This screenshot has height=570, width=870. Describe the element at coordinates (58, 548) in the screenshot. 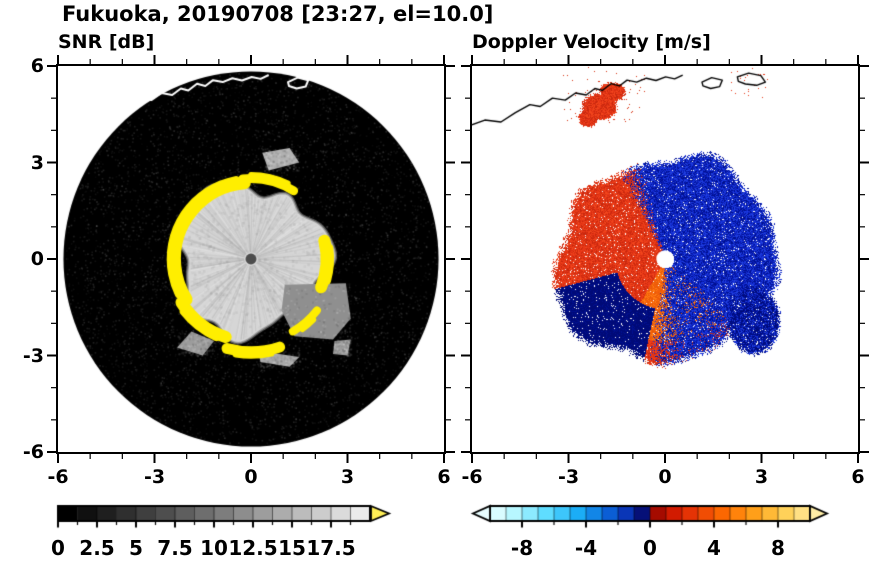

I see `snr-colorbar-tick-label: 0` at that location.